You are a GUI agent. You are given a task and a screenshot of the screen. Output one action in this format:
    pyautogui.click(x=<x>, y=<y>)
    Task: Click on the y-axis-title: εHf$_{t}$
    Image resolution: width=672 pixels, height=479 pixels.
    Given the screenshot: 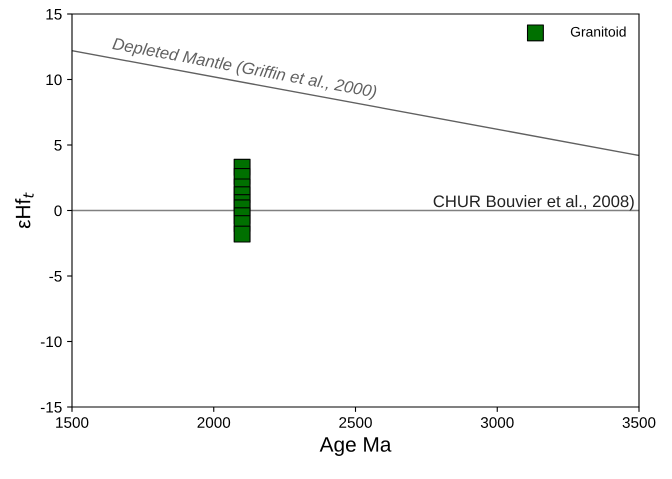 What is the action you would take?
    pyautogui.click(x=24, y=210)
    